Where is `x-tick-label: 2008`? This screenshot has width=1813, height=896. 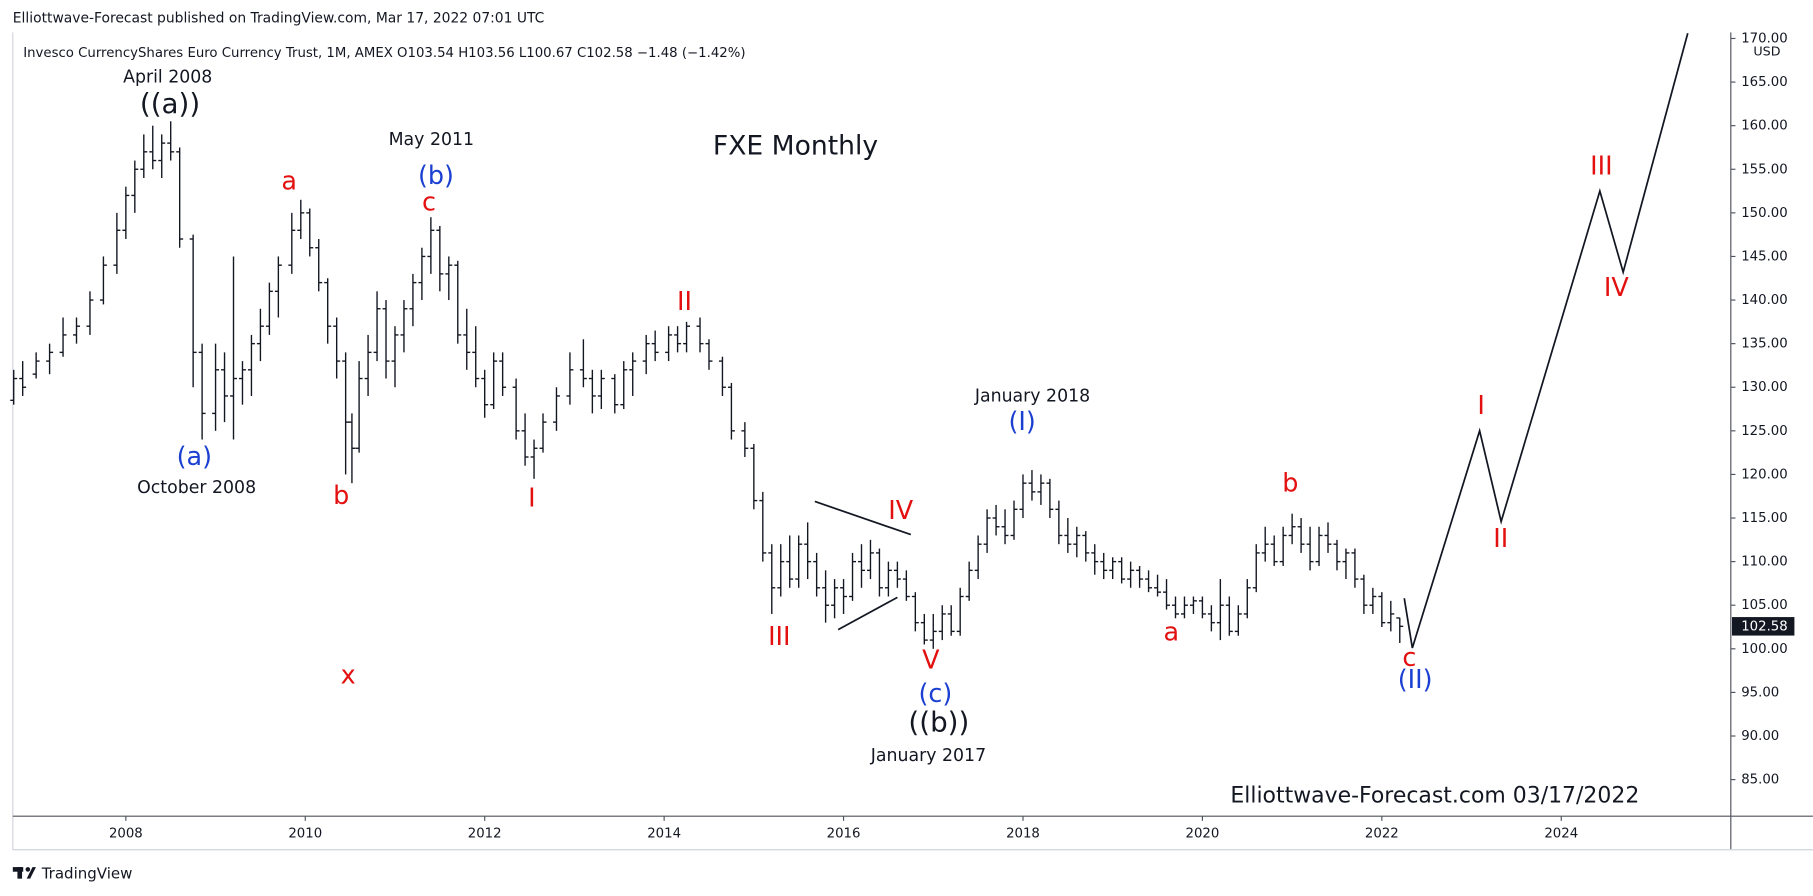
x-tick-label: 2008 is located at coordinates (126, 834).